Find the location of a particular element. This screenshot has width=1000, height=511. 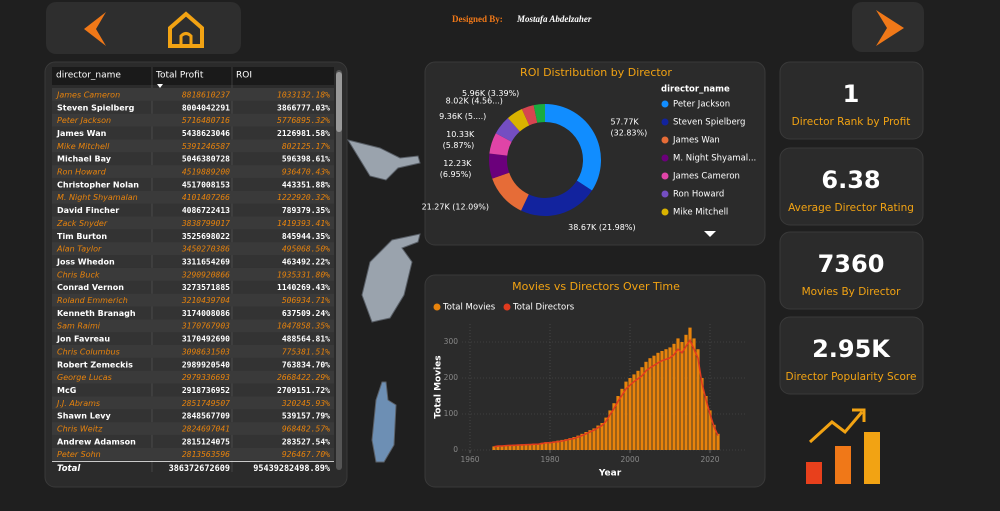

kpi-label: Director Rank by Profit is located at coordinates (851, 122).